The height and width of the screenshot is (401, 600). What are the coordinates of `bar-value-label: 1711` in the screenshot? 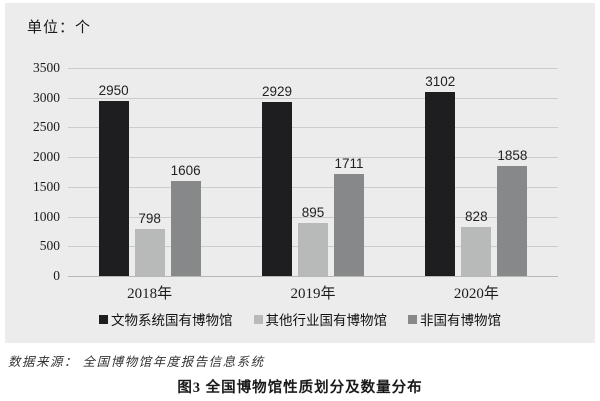 It's located at (349, 164).